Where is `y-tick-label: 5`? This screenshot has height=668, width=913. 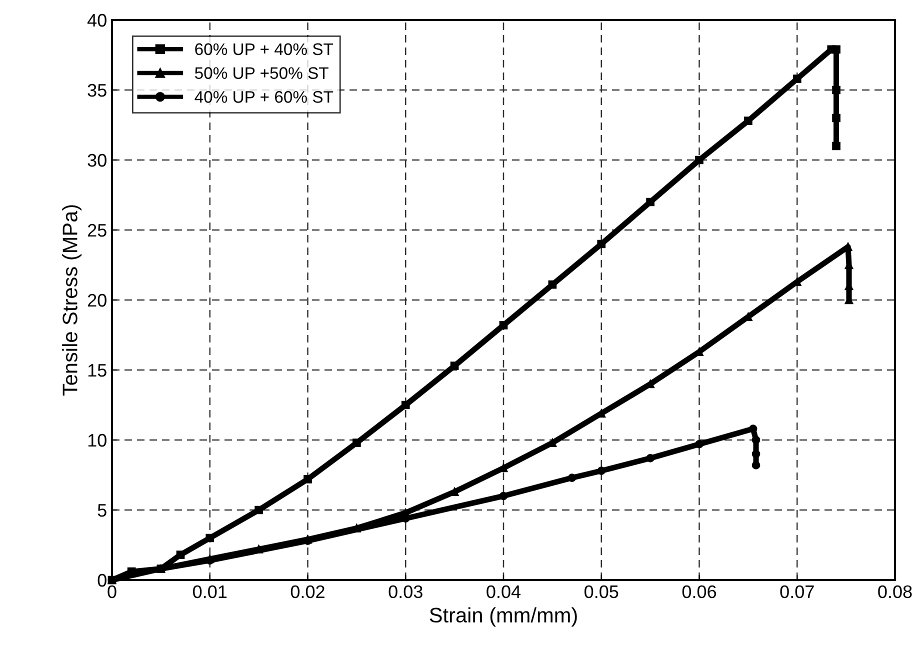
y-tick-label: 5 is located at coordinates (102, 510).